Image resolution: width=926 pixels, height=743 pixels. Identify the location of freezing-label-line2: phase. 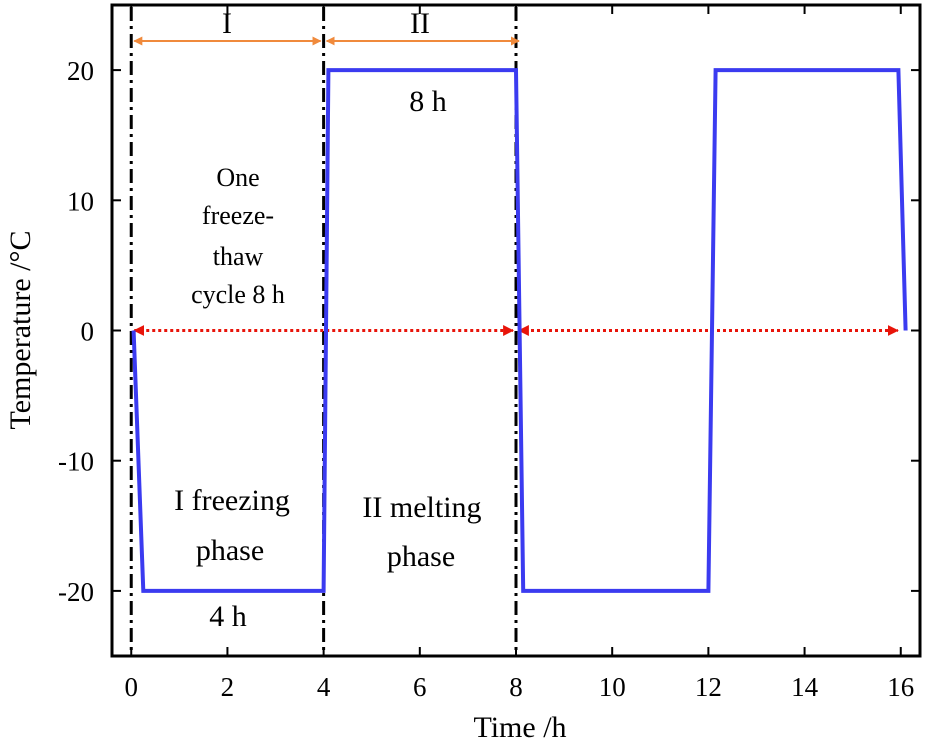
(230, 550).